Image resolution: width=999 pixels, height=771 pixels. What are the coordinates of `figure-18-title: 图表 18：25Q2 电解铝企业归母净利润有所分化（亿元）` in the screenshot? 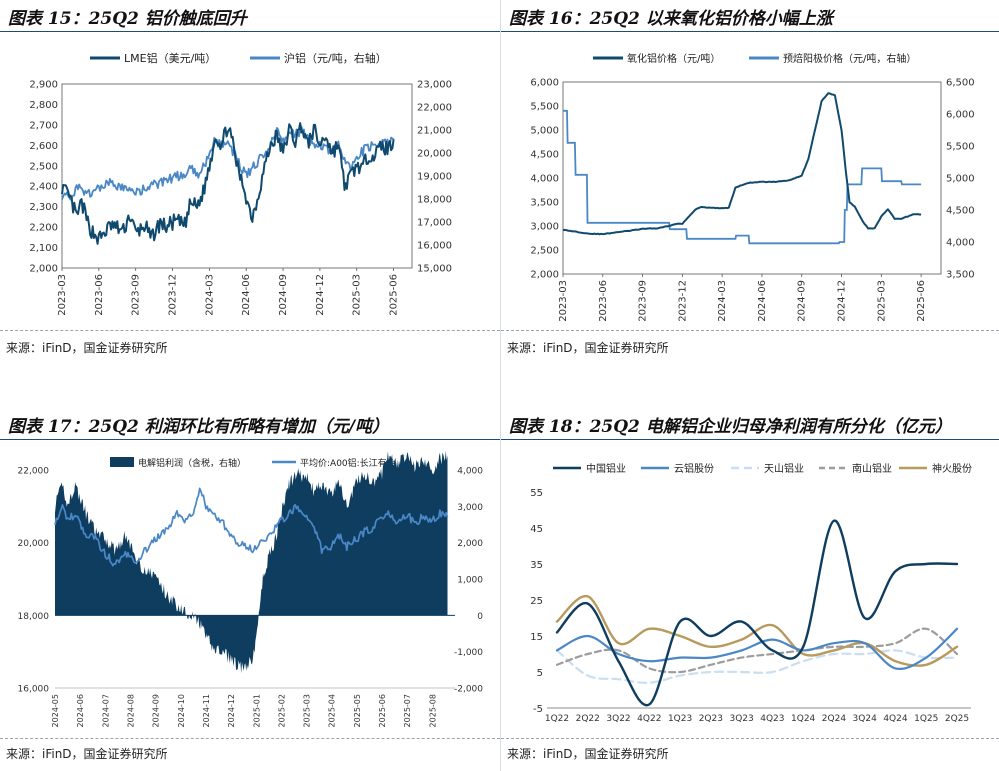 It's located at (730, 427).